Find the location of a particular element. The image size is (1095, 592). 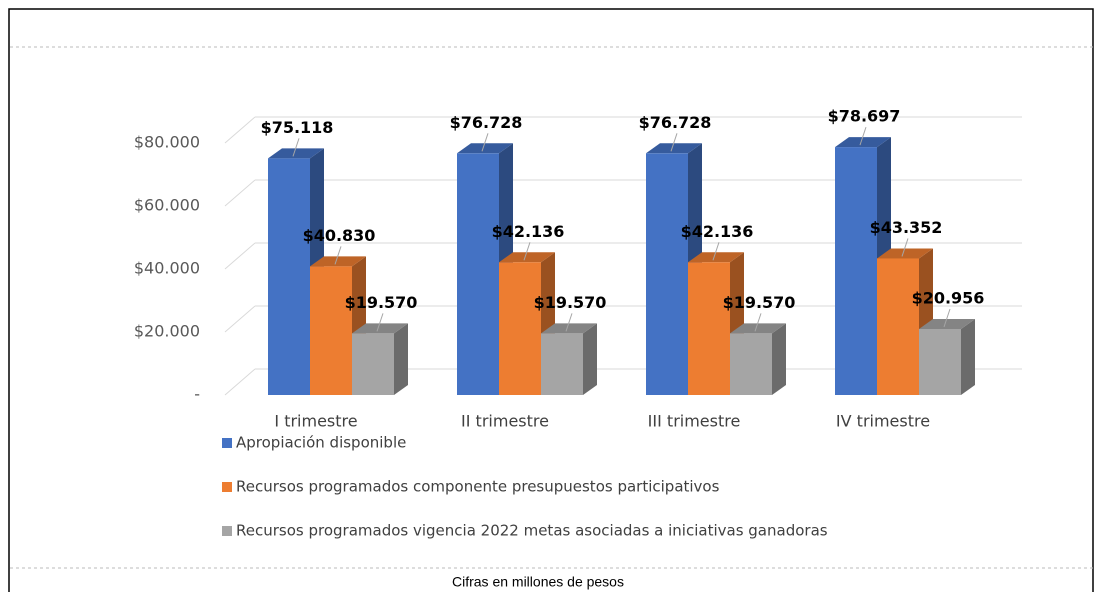

value-label: $40.830 is located at coordinates (339, 235).